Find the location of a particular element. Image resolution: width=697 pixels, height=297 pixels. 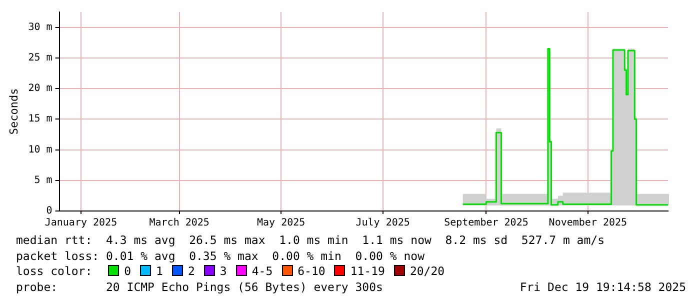

x-tick-label: November 2025 is located at coordinates (588, 223).